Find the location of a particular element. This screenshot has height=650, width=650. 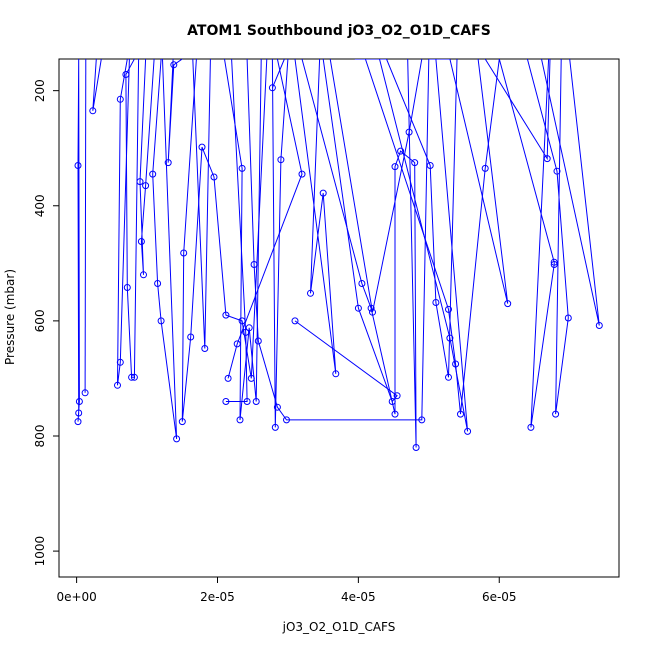

y-tick-label: 200 is located at coordinates (40, 90).